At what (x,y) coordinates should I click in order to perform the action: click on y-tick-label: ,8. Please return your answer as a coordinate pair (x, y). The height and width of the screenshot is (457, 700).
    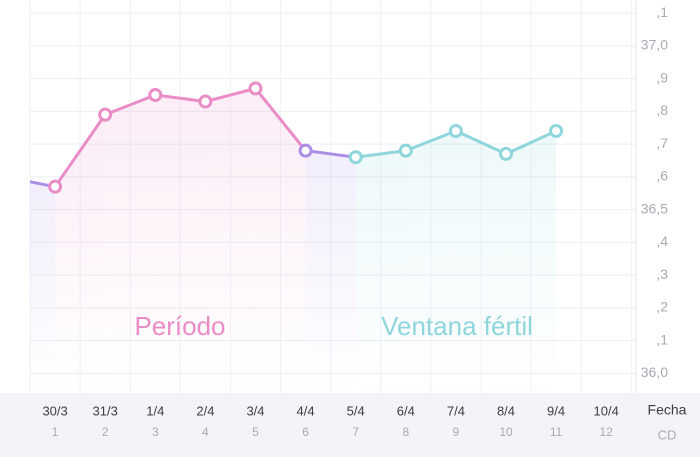
    Looking at the image, I should click on (662, 110).